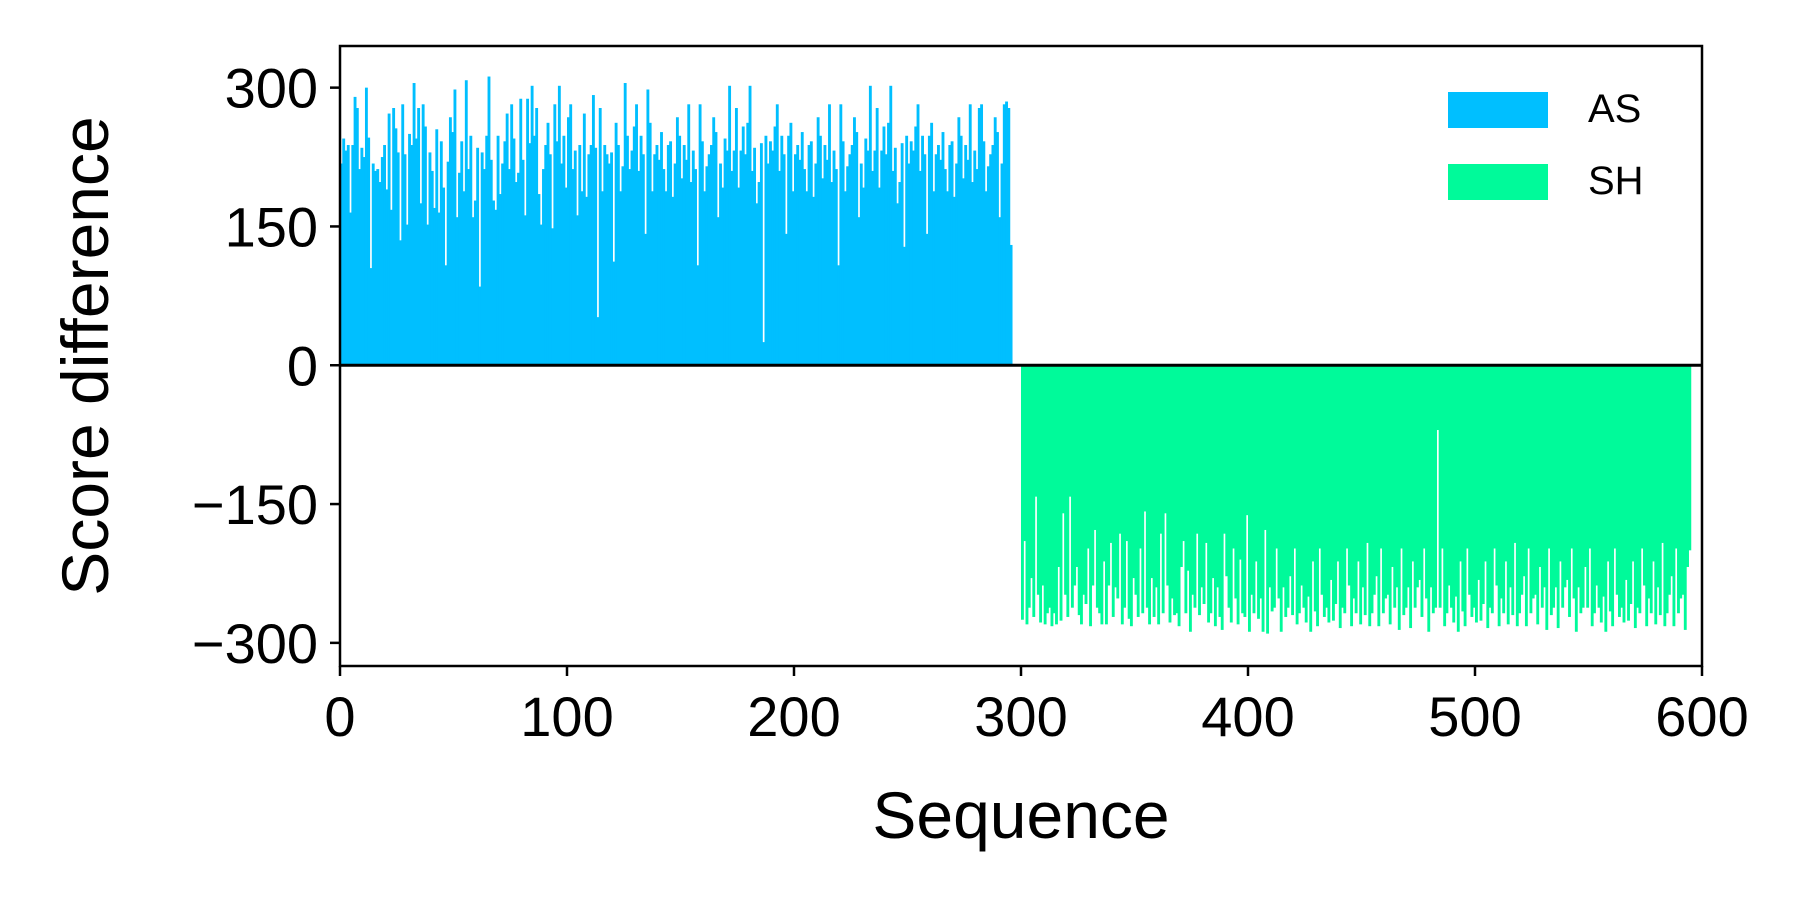 This screenshot has width=1800, height=900. I want to click on legend-swatch-as, so click(1498, 110).